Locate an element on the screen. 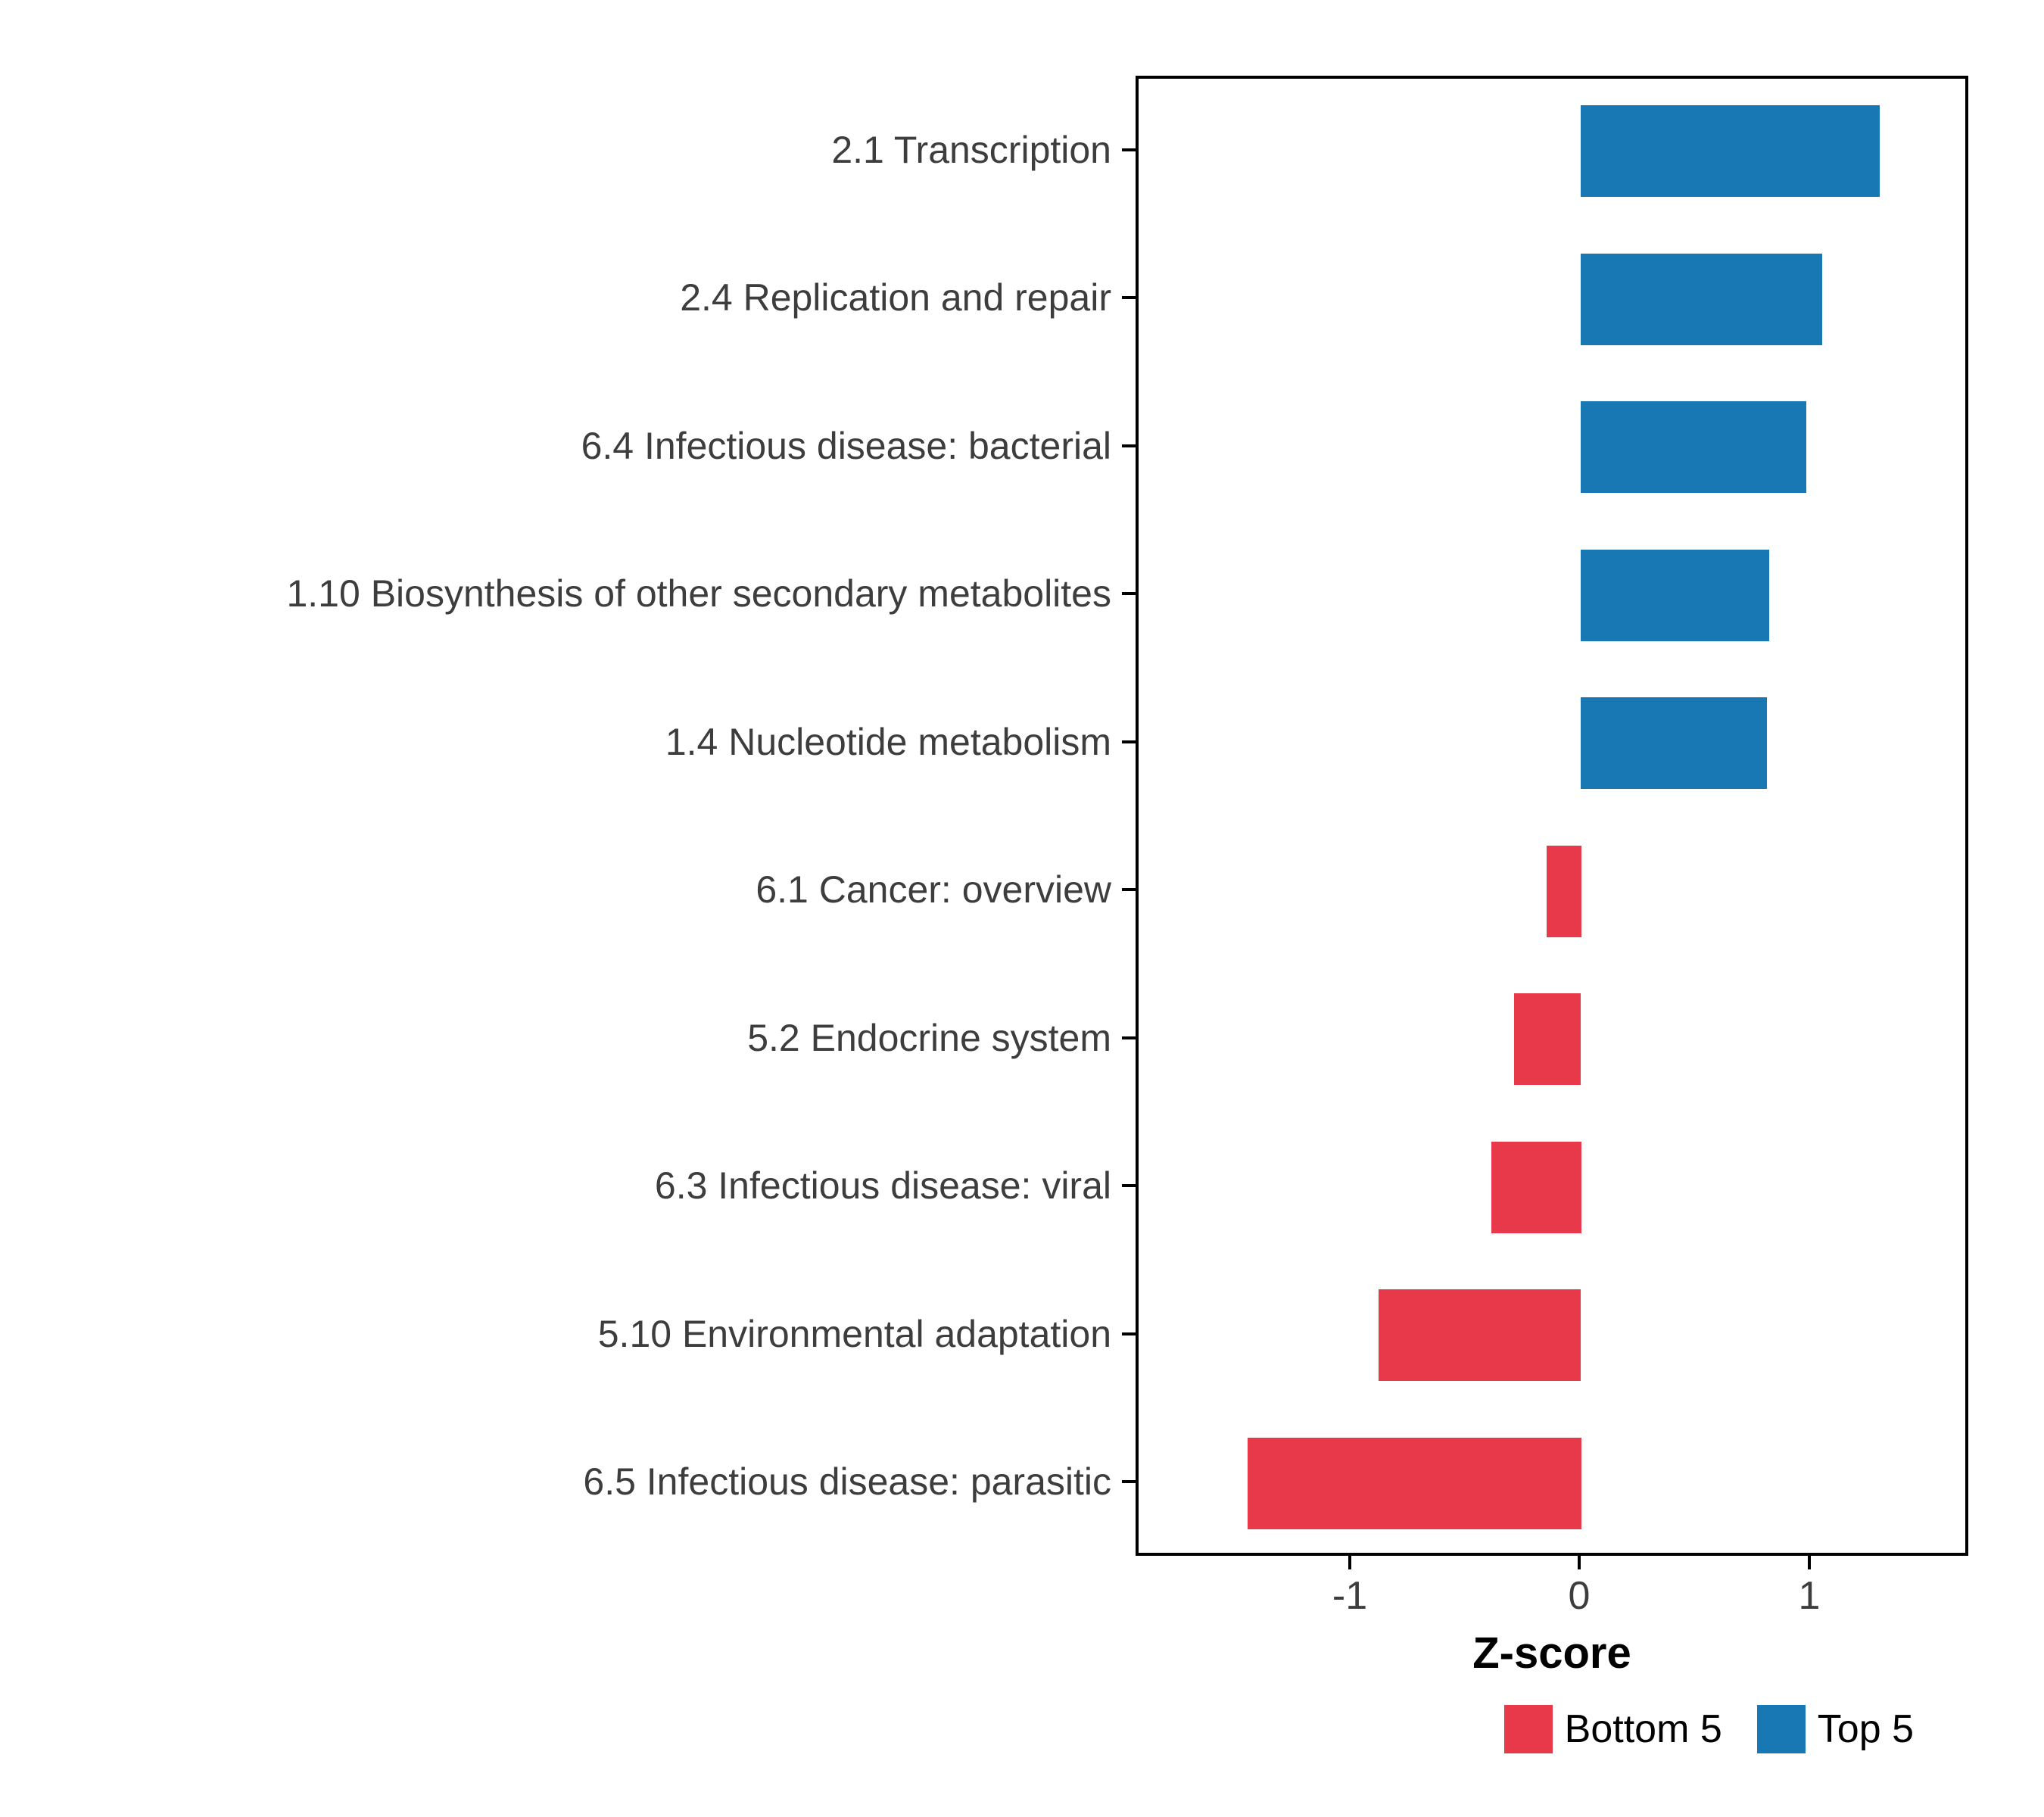  legend-item-bottom5: Bottom 5 is located at coordinates (1612, 1729).